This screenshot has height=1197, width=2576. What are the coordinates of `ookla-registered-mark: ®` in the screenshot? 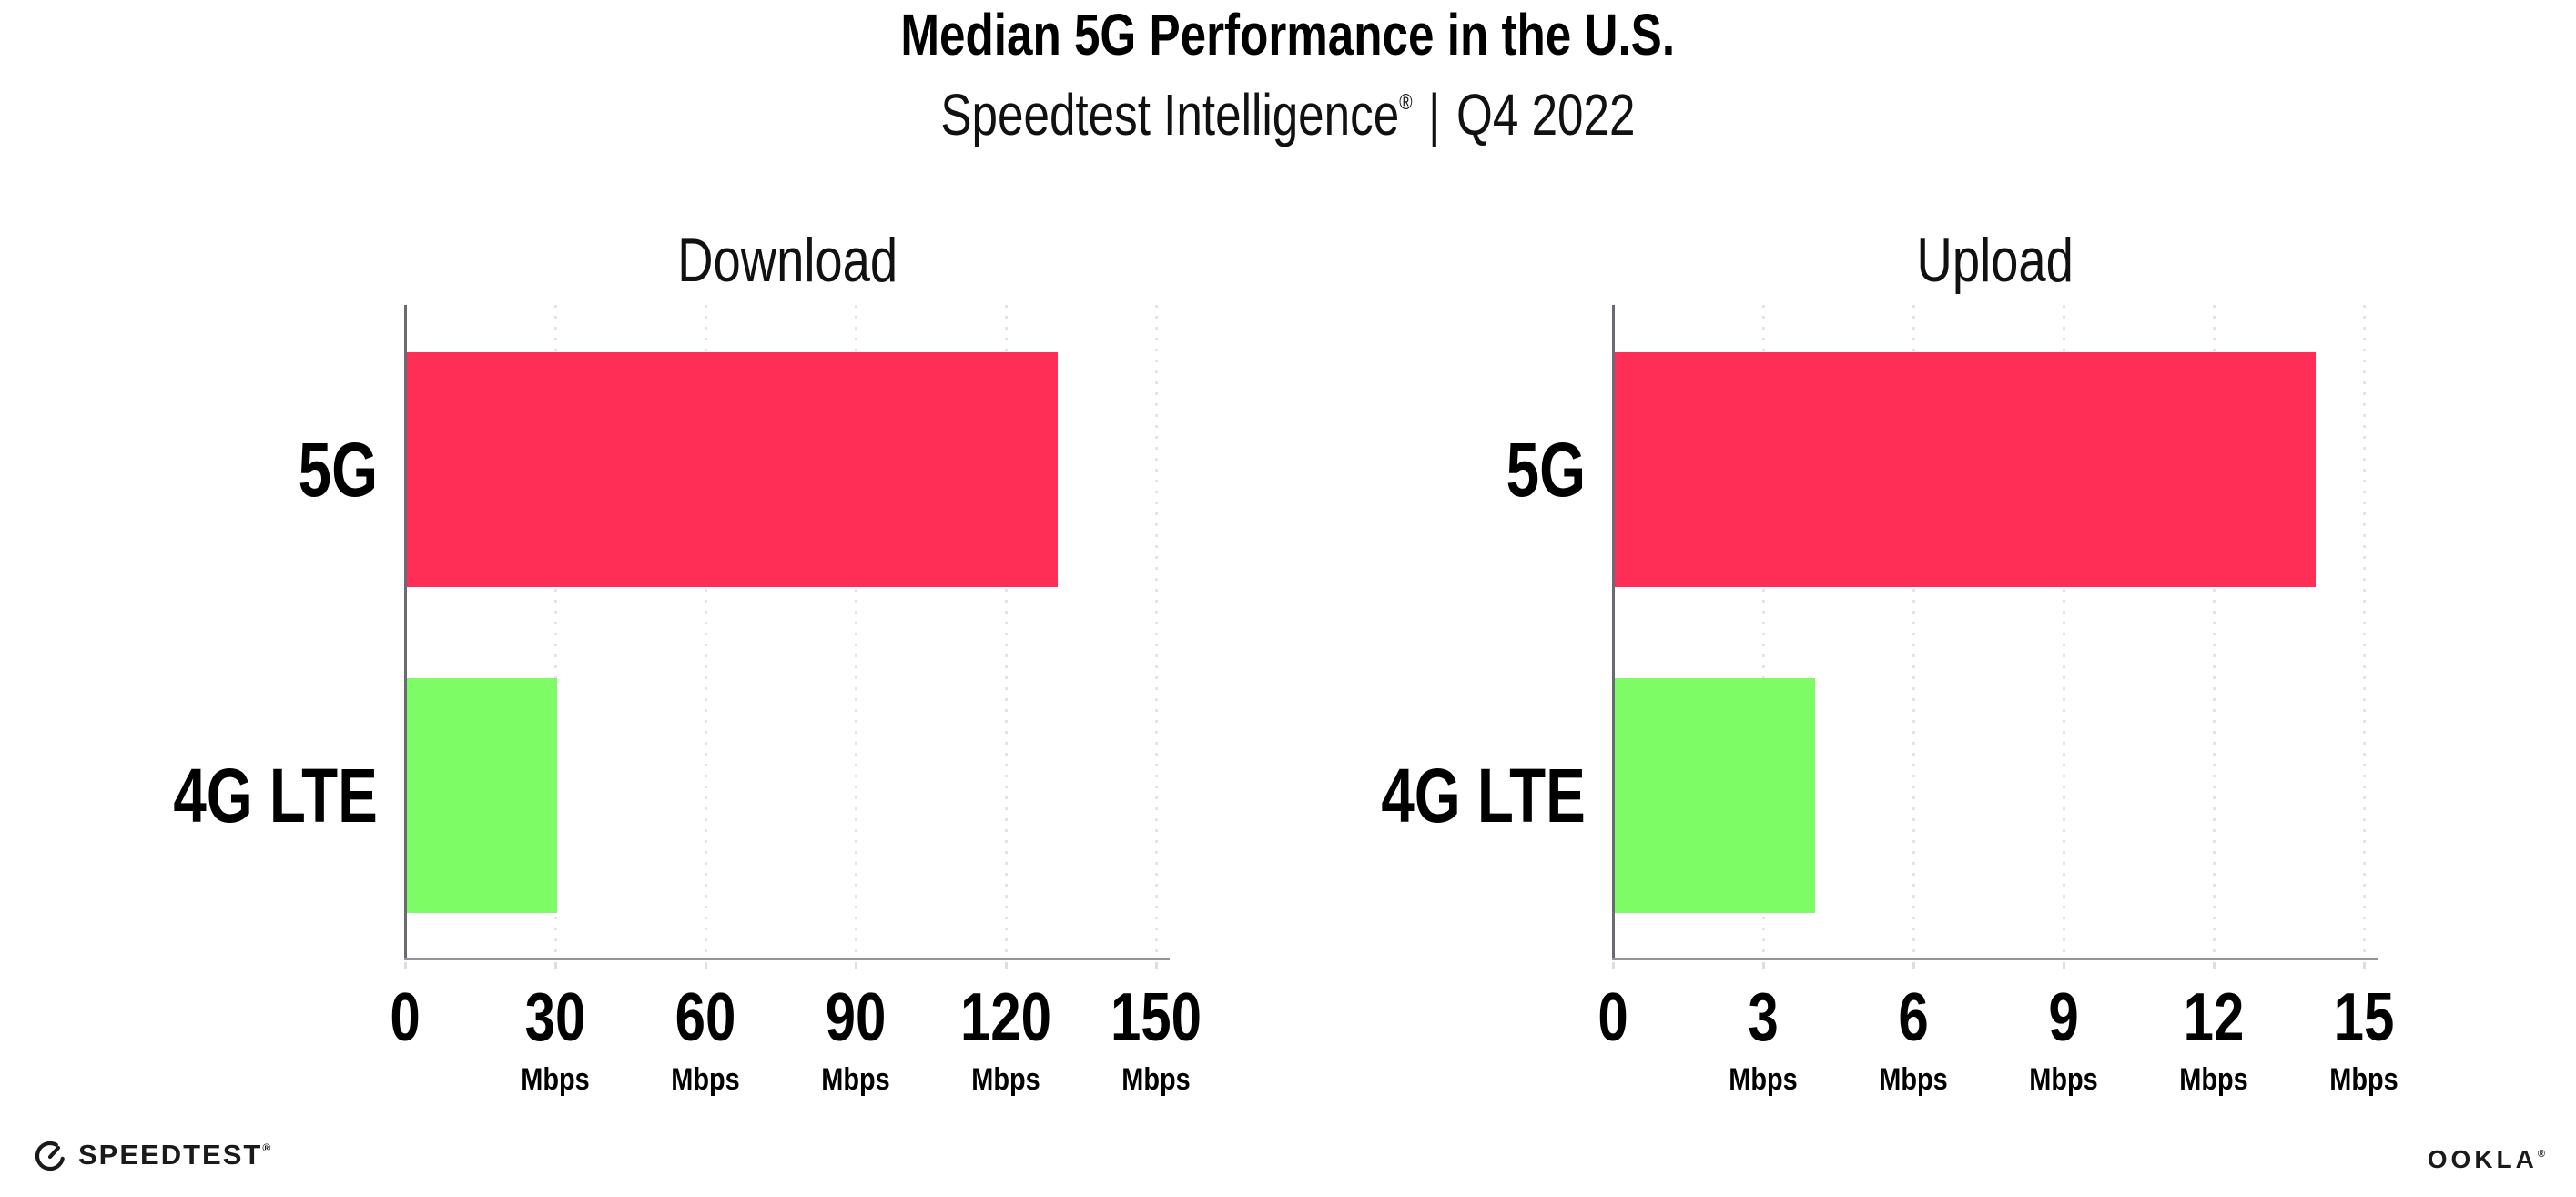 It's located at (2541, 1154).